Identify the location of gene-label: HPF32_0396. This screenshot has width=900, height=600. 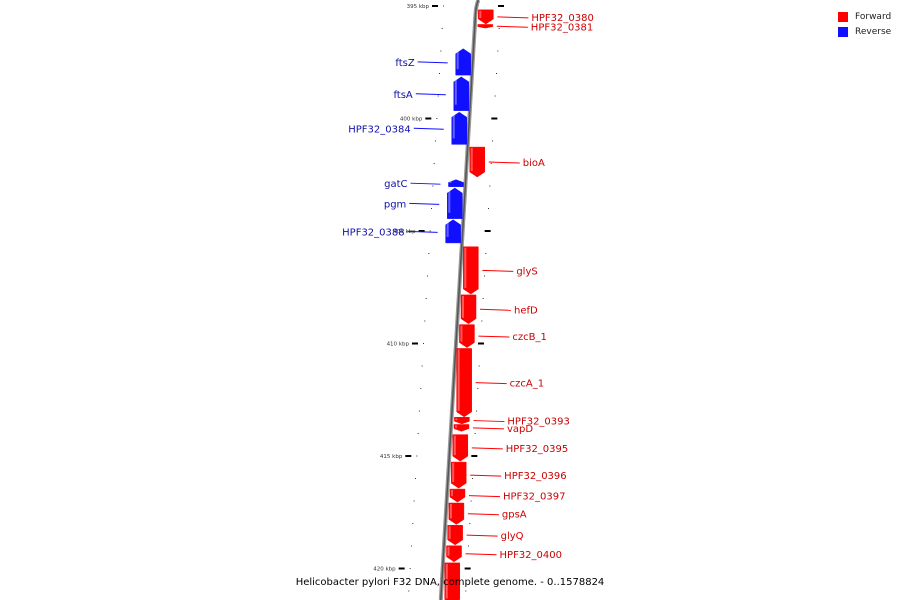
(535, 476).